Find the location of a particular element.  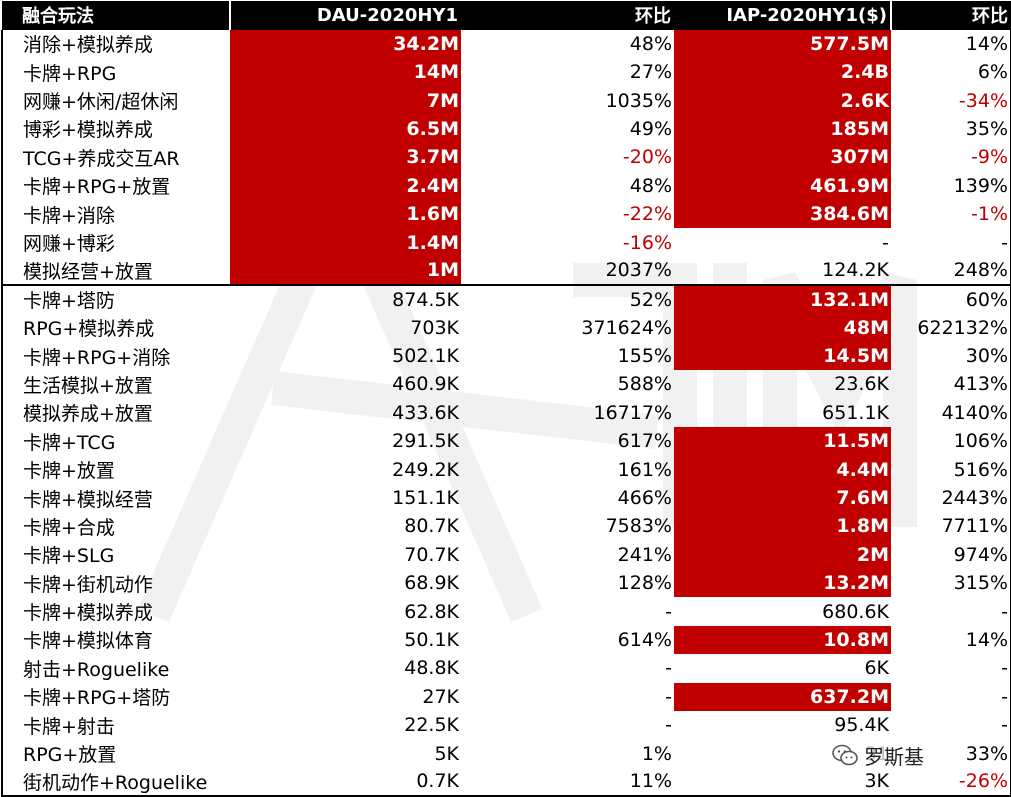

iap-change-cell: 413% is located at coordinates (951, 384).